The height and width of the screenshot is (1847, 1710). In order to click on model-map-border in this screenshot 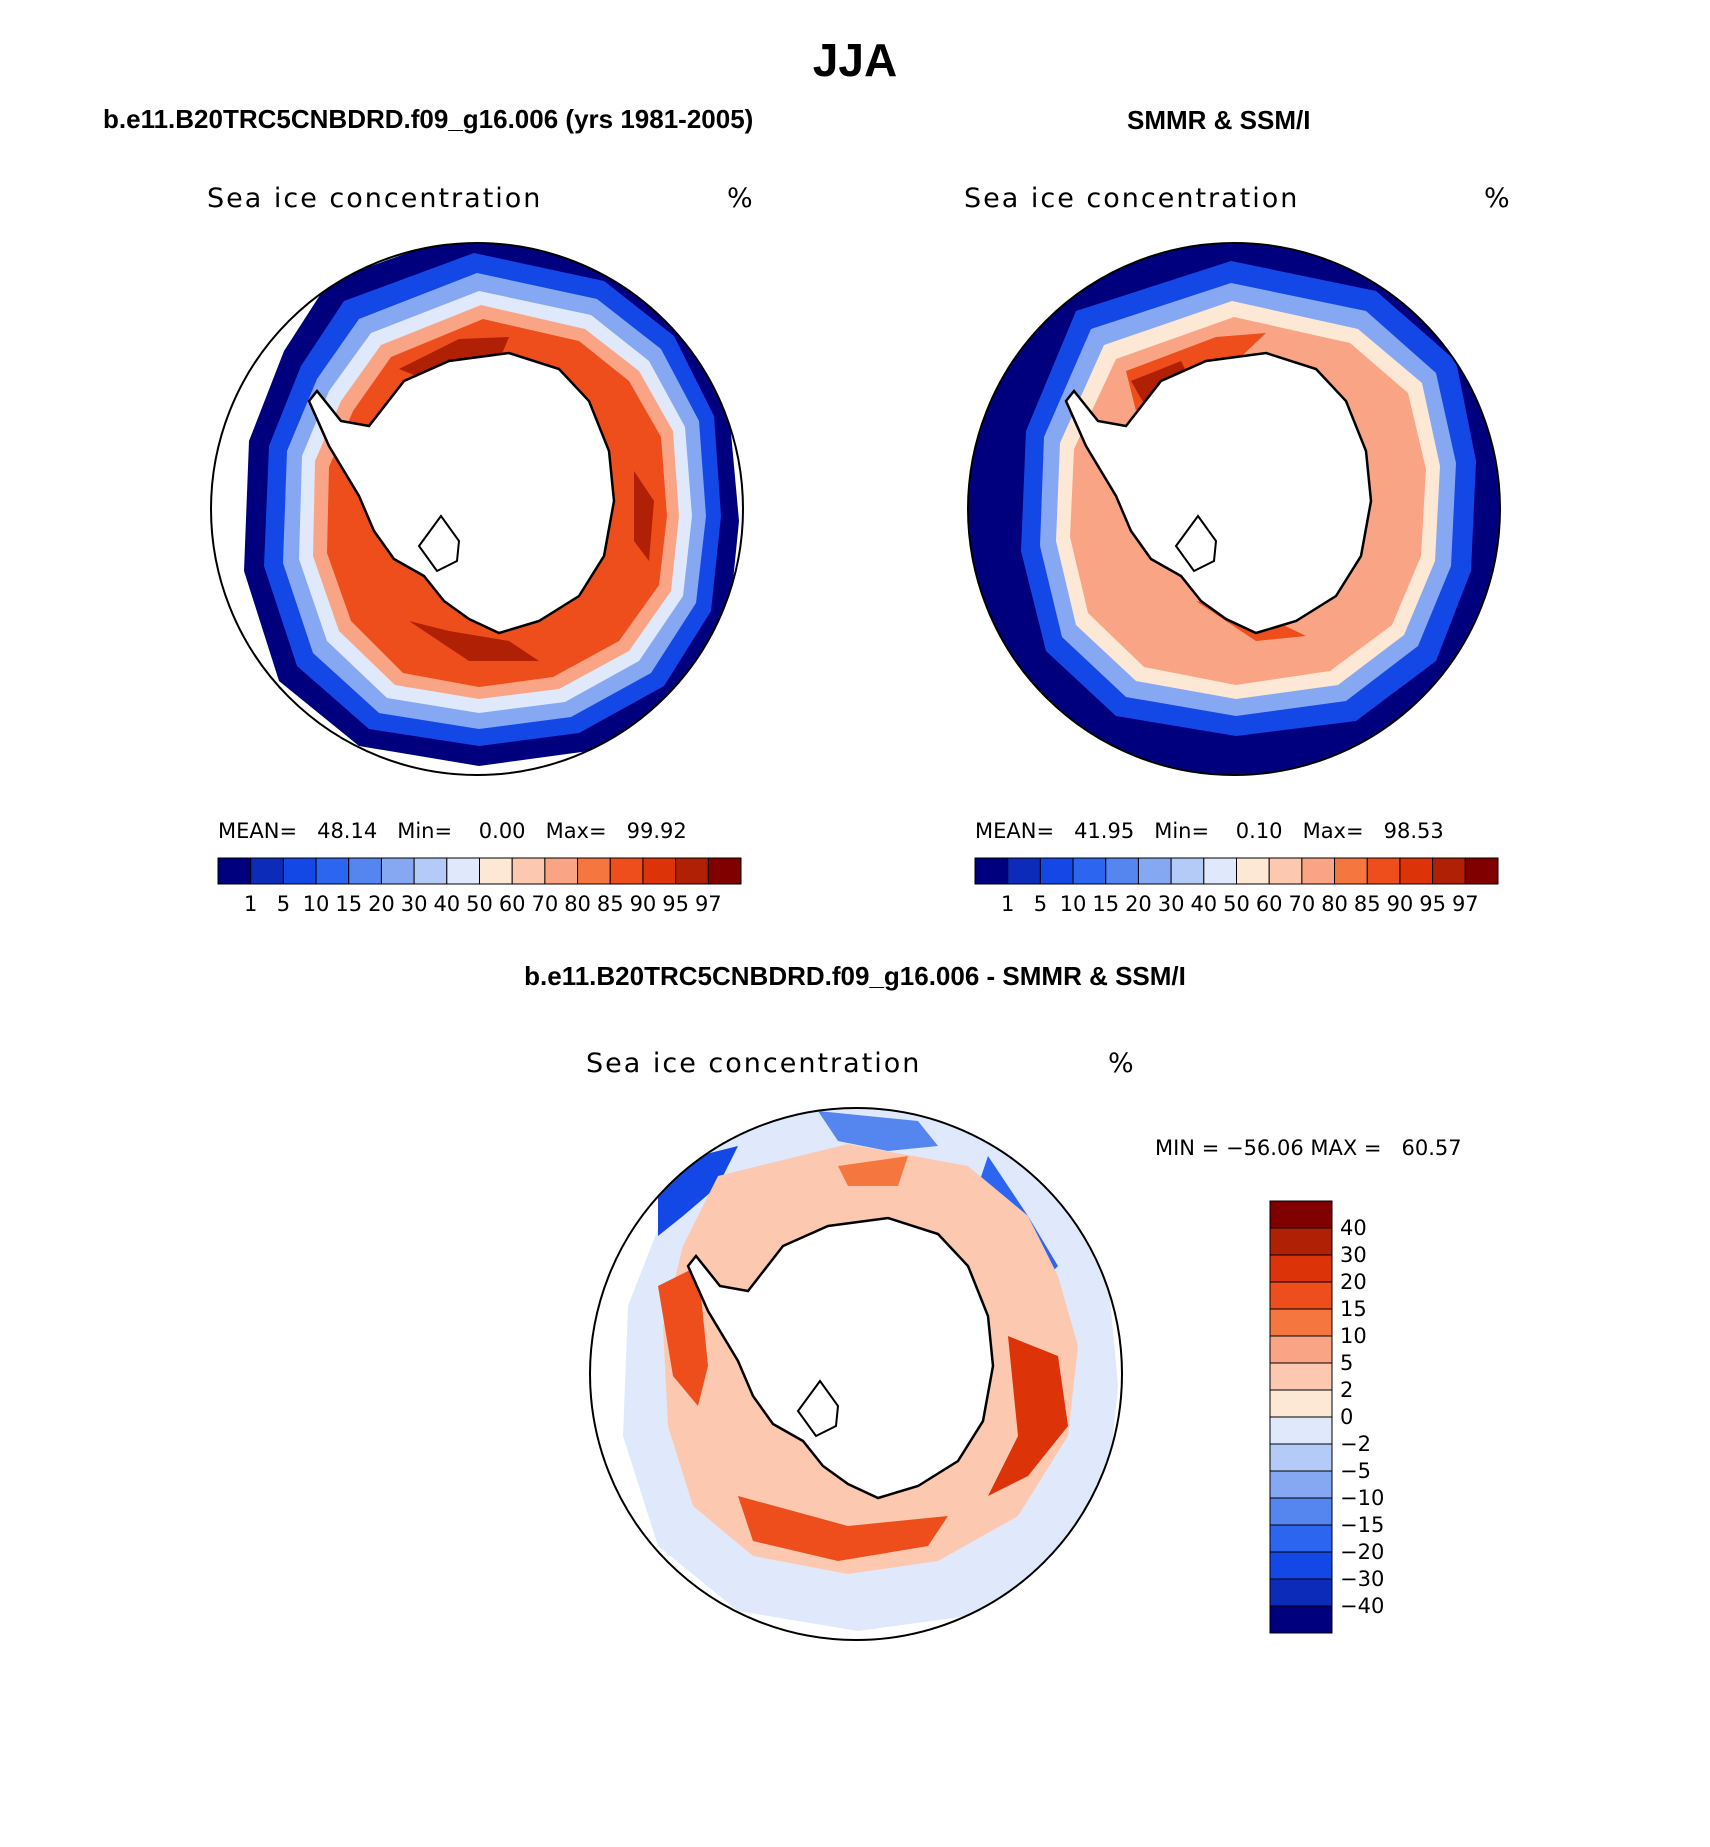, I will do `click(477, 509)`.